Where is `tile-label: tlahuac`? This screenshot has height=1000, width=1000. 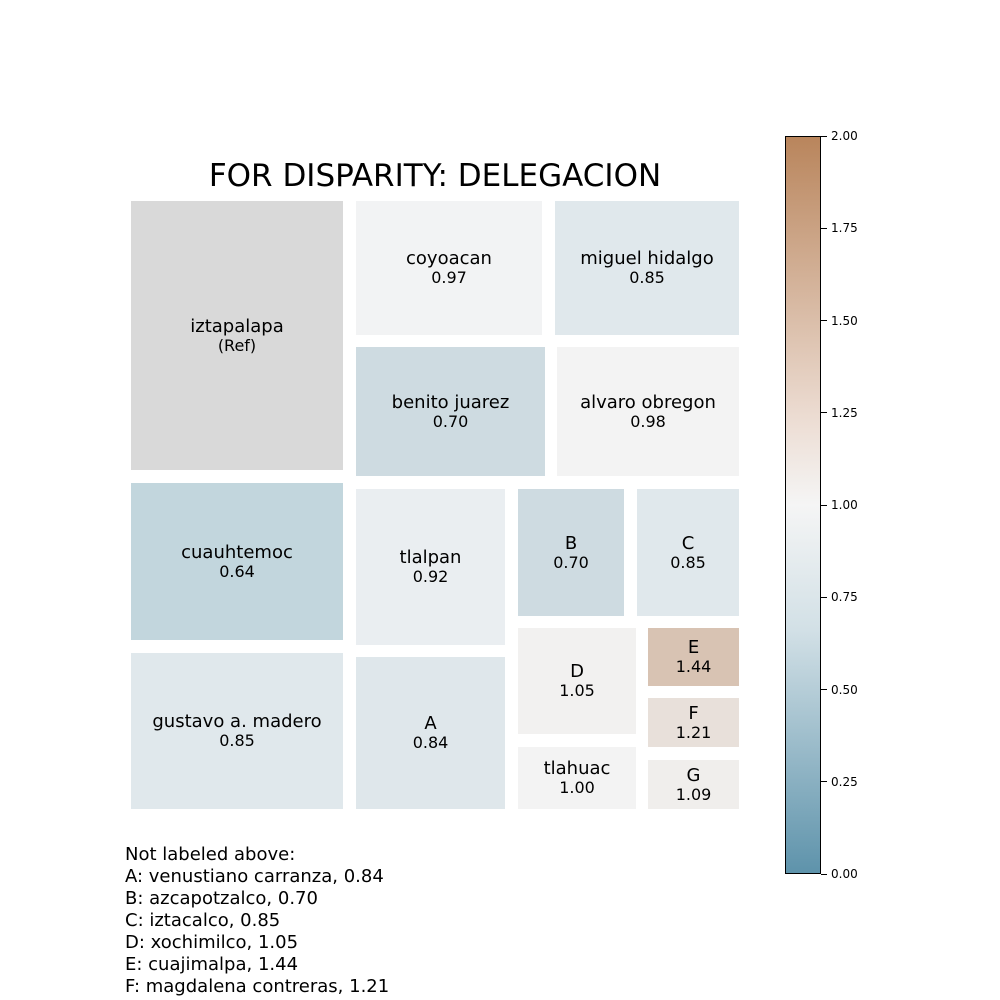
tile-label: tlahuac is located at coordinates (577, 768).